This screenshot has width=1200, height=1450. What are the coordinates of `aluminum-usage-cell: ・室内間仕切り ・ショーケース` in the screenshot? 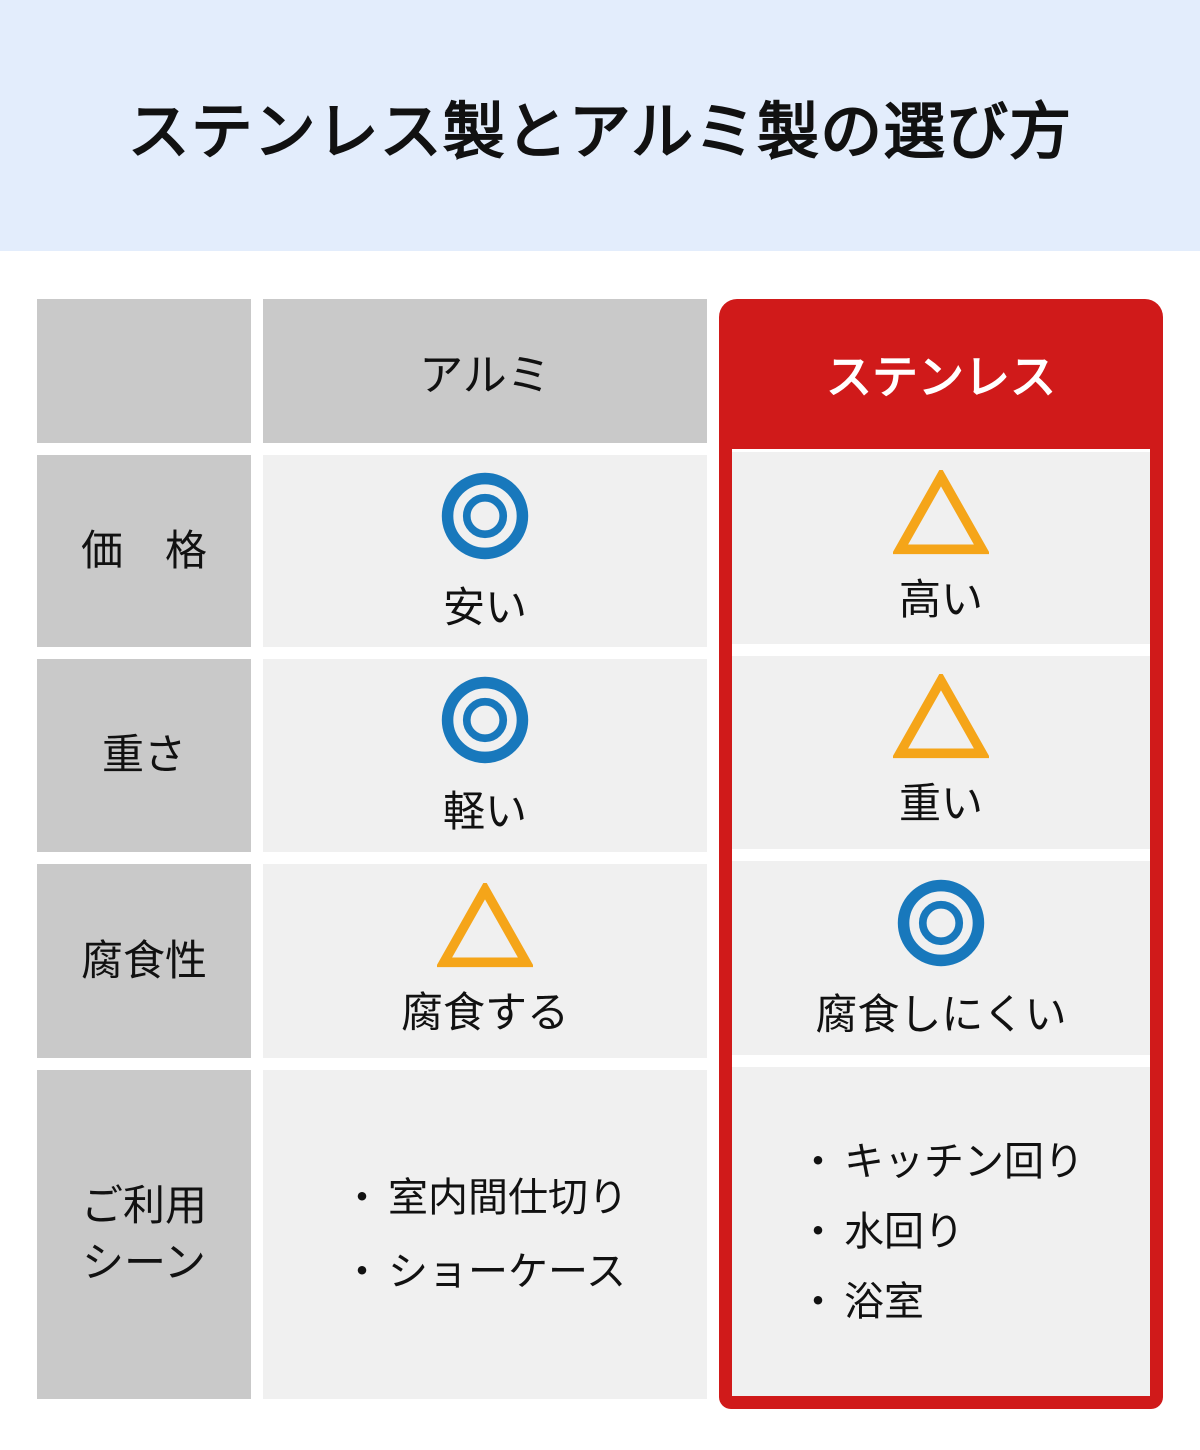 It's located at (485, 1234).